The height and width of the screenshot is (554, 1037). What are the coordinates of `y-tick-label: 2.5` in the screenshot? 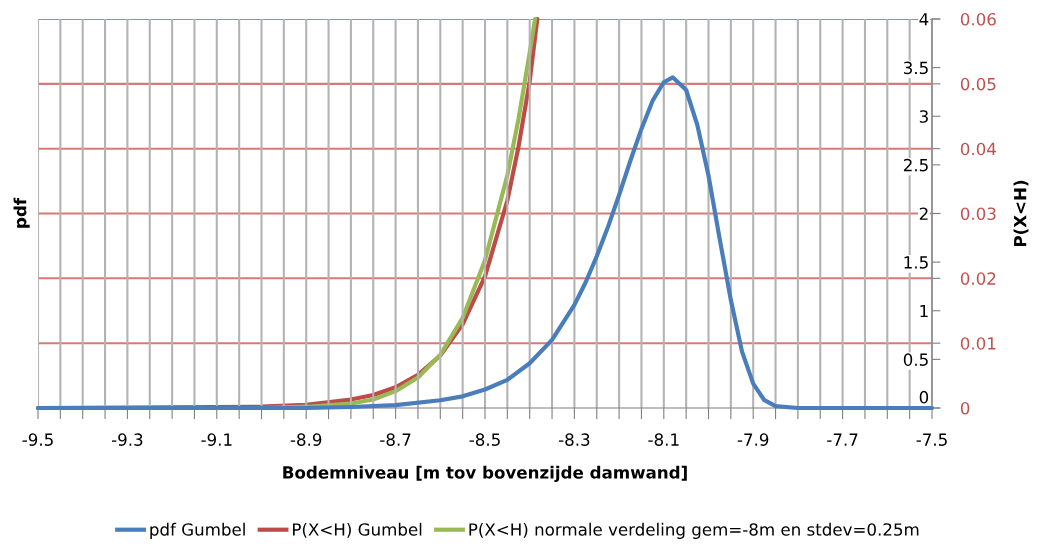 It's located at (915, 165).